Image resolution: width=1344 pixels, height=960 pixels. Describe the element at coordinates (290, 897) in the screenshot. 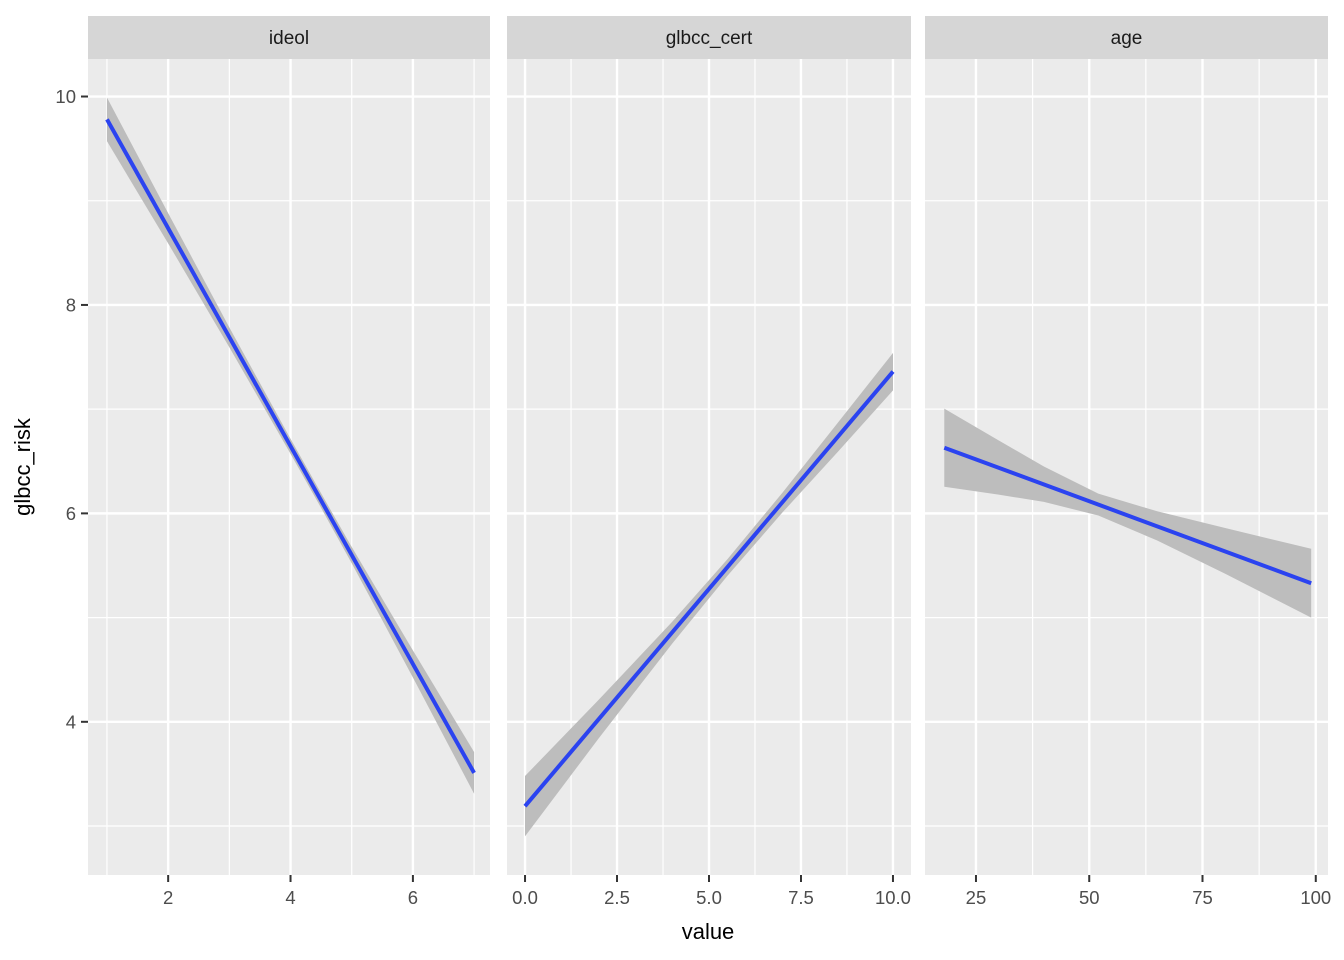

I see `x-tick-label: 4` at that location.